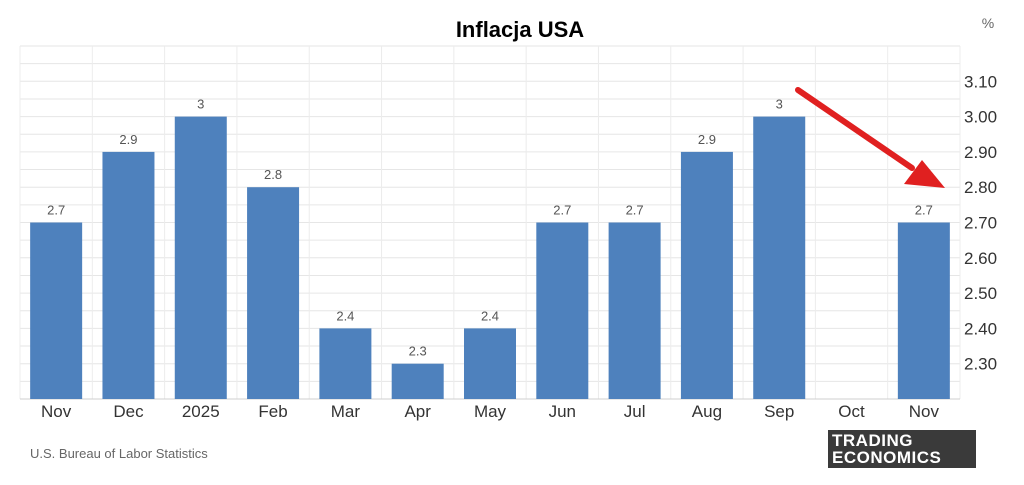 Image resolution: width=1024 pixels, height=485 pixels. I want to click on arrow-head-icon, so click(924, 174).